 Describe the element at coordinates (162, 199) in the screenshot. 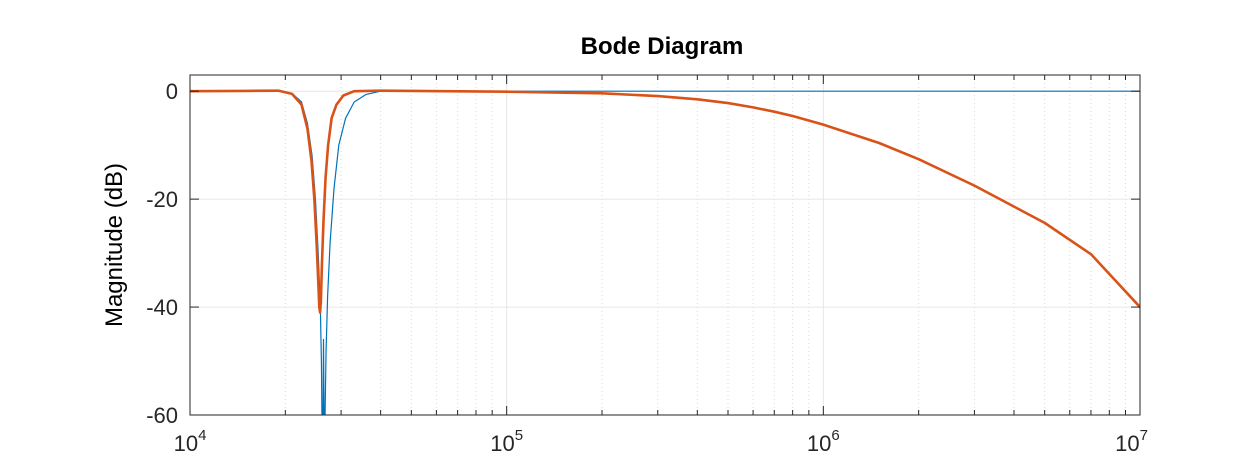

I see `y-tick-label: -20` at that location.